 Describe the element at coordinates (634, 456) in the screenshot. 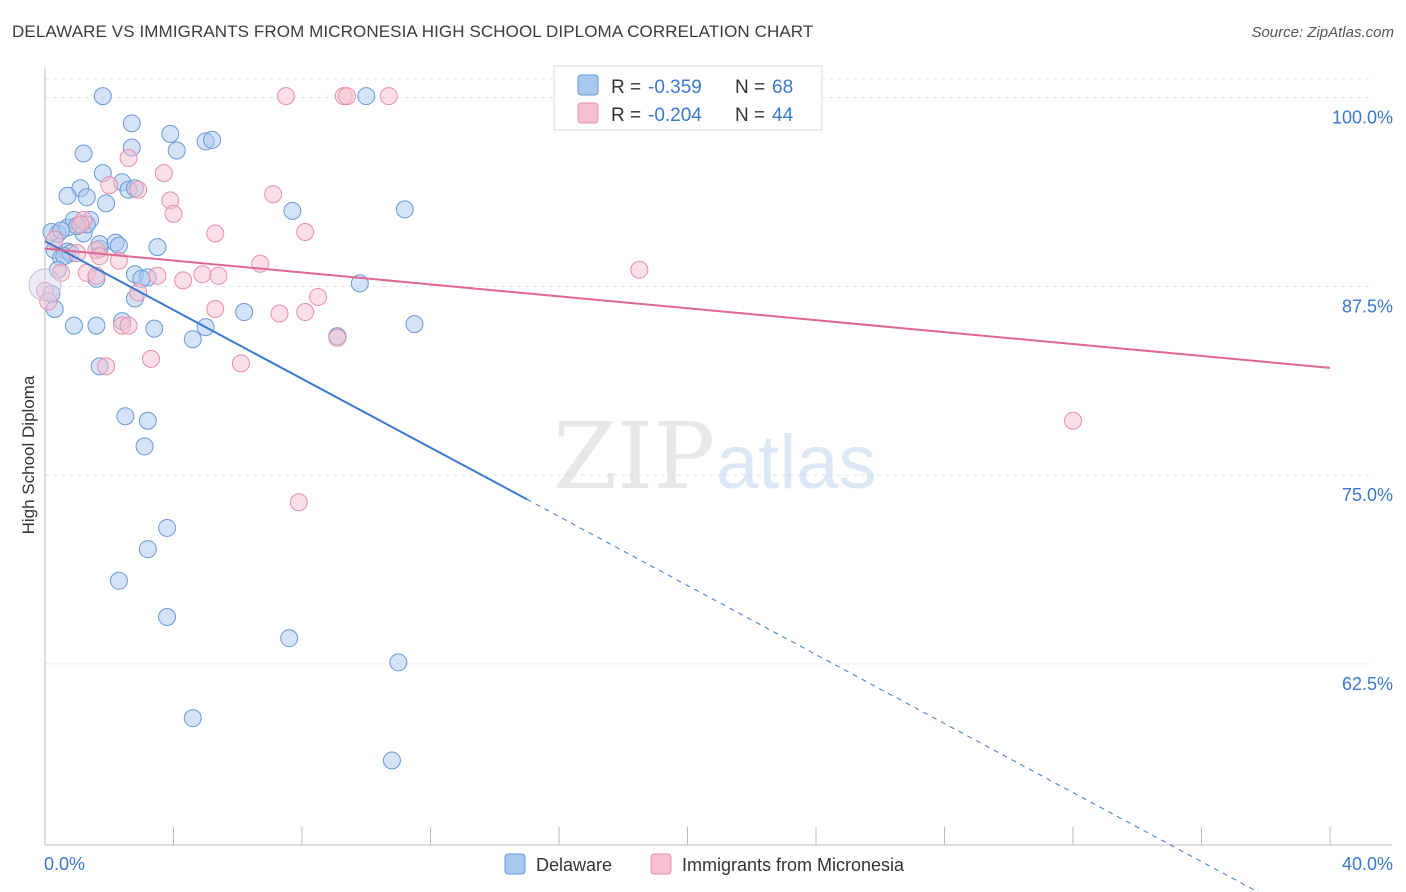

I see `watermark-zip: ZIP` at that location.